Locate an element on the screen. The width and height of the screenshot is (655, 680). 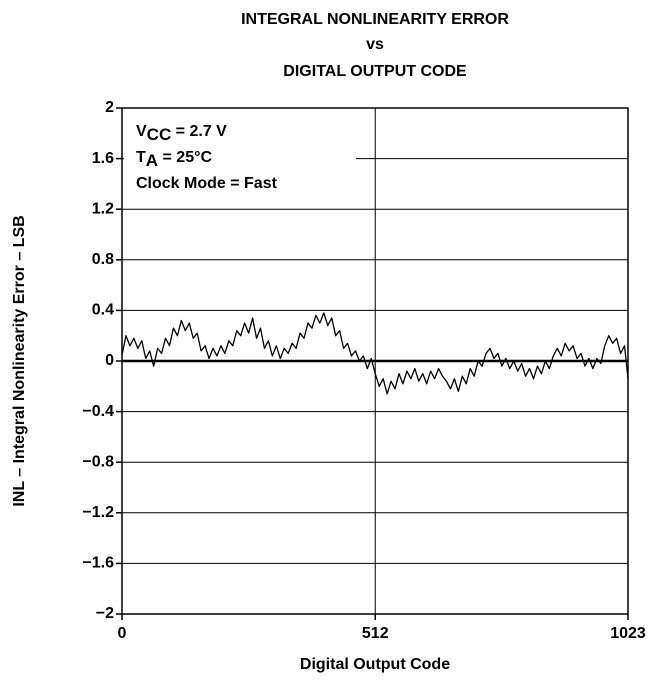
x-axis-label: Digital Output Code is located at coordinates (375, 664).